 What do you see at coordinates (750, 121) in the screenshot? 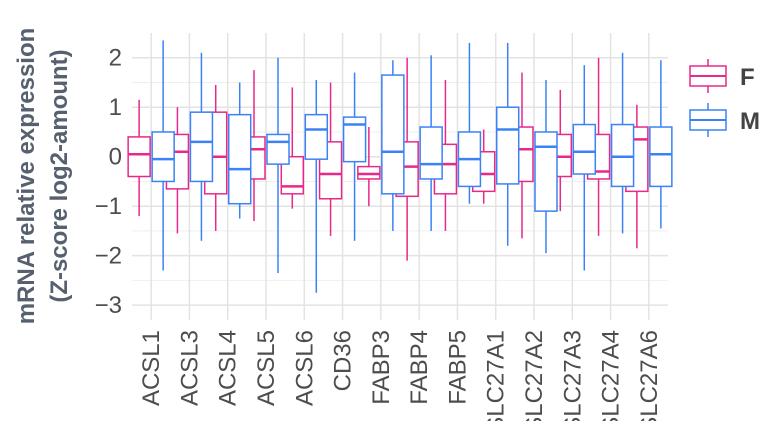
I see `legend-label-m: M` at bounding box center [750, 121].